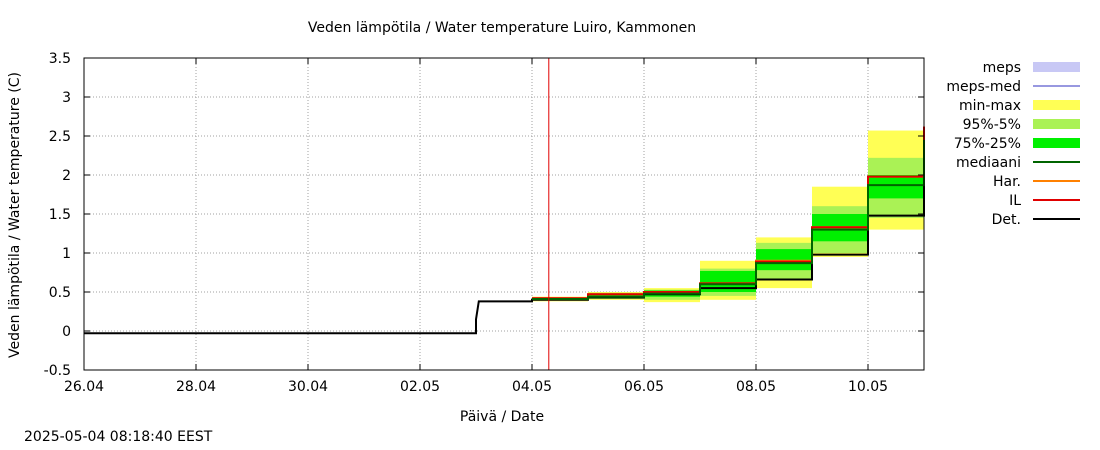 Image resolution: width=1100 pixels, height=450 pixels. Describe the element at coordinates (420, 387) in the screenshot. I see `x-tick-label: 02.05` at that location.